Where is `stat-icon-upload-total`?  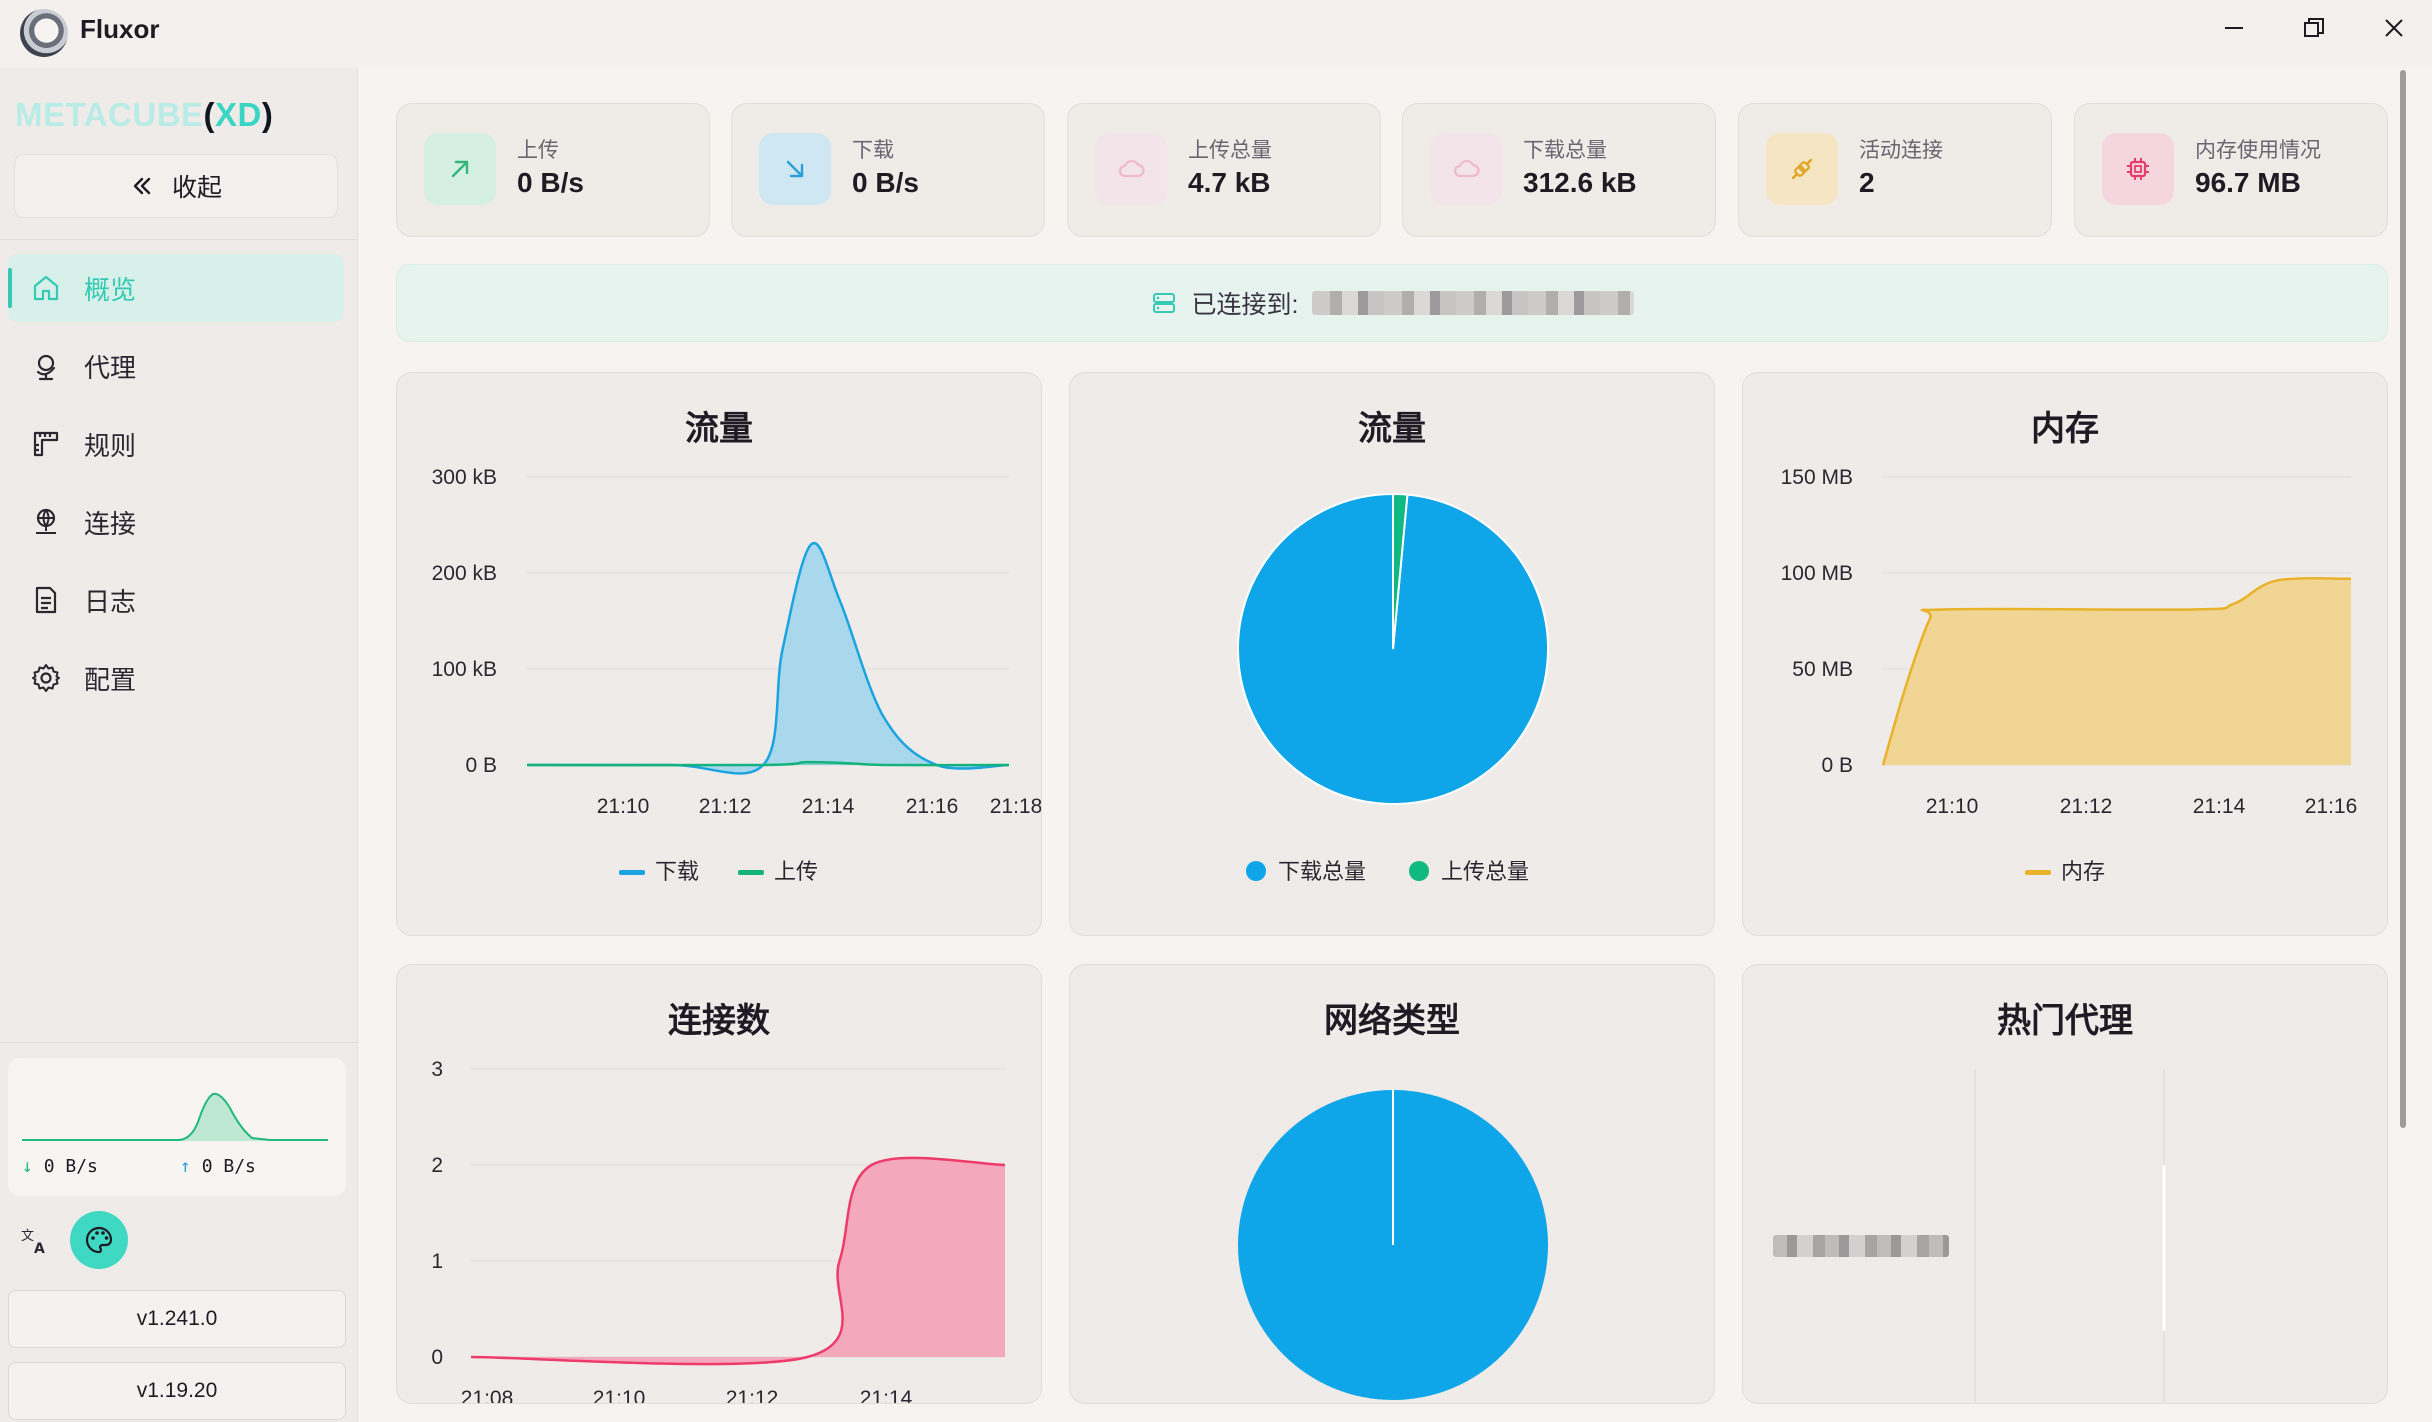
stat-icon-upload-total is located at coordinates (1131, 169).